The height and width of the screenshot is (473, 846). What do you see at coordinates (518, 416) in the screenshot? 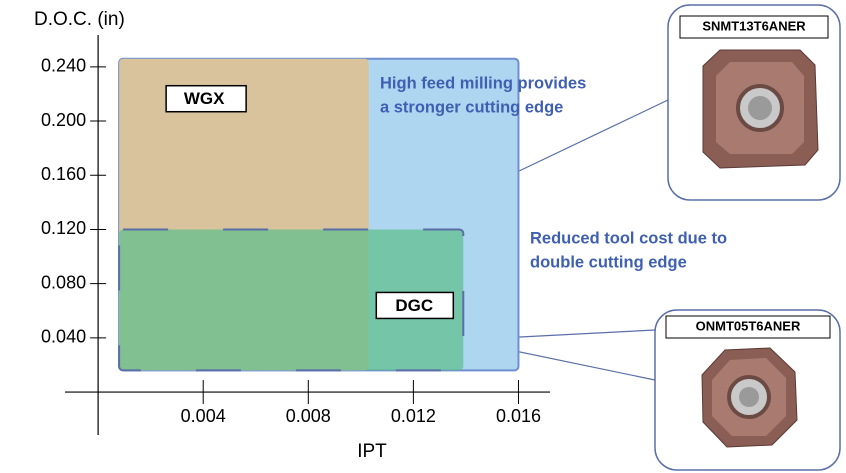
I see `x-tick-label: 0.016` at bounding box center [518, 416].